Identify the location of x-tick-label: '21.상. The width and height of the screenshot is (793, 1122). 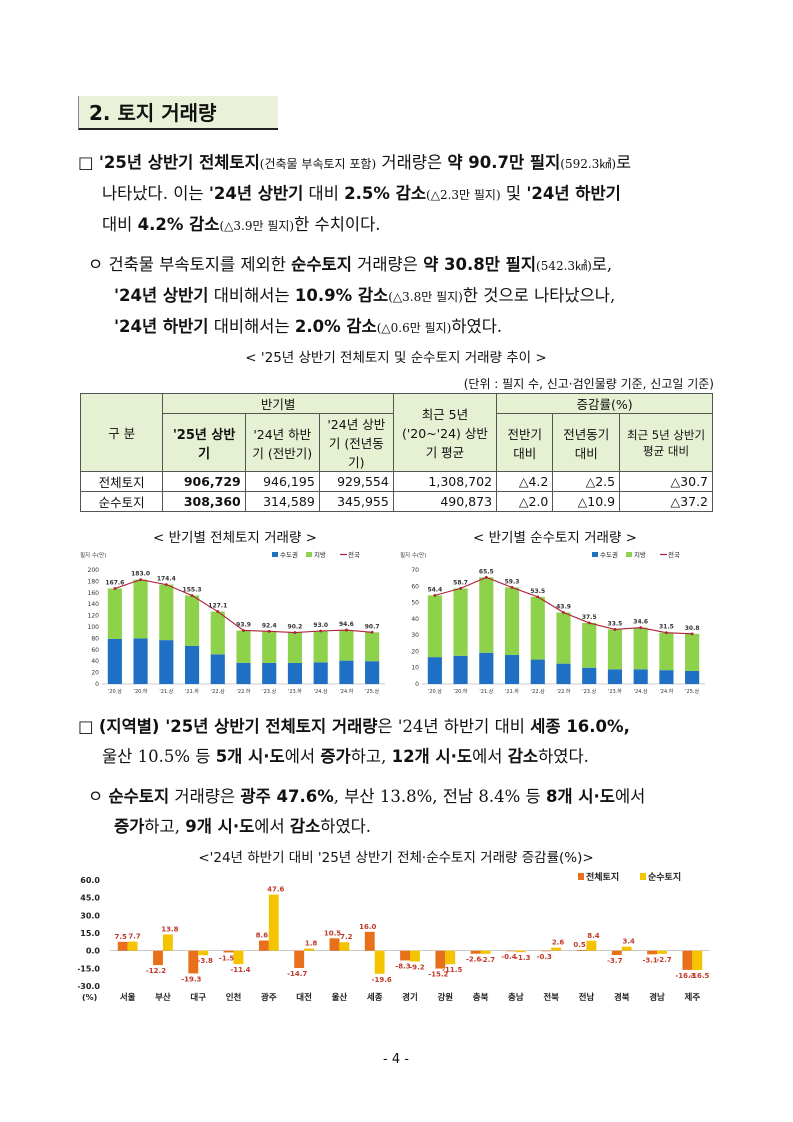
(486, 691).